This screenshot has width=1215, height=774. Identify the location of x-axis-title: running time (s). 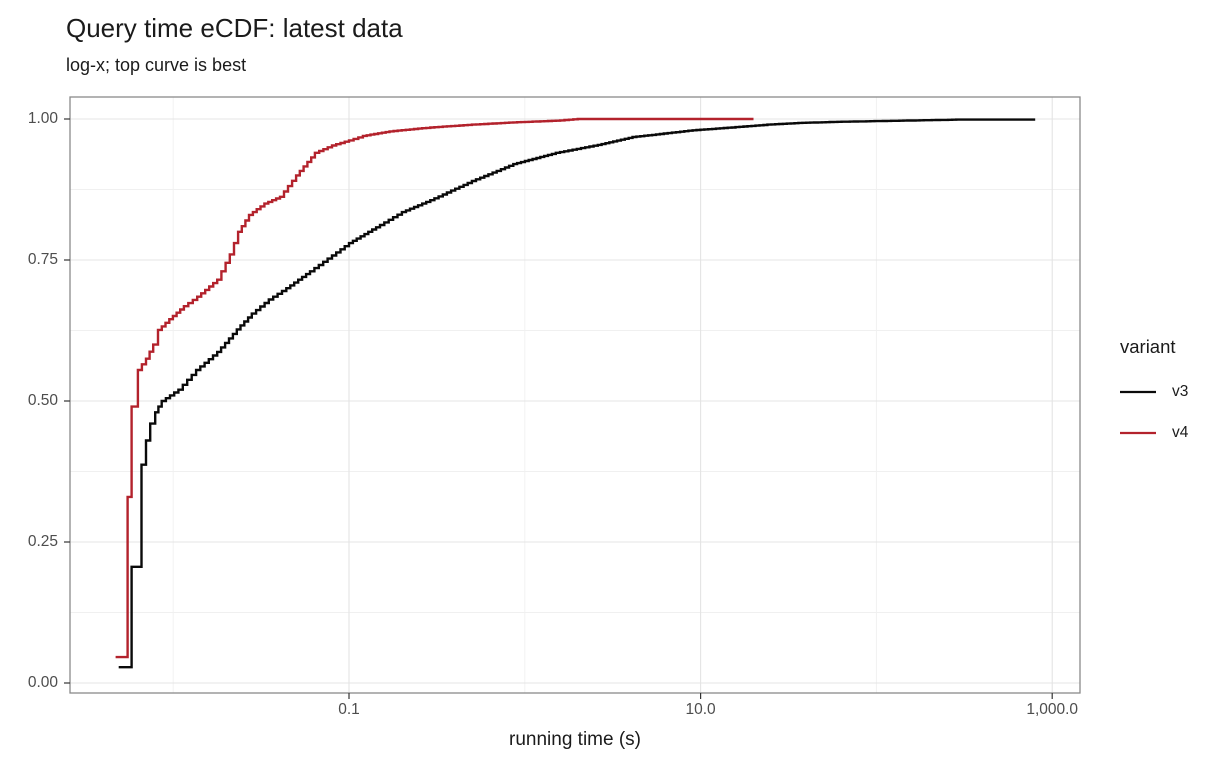
(575, 739).